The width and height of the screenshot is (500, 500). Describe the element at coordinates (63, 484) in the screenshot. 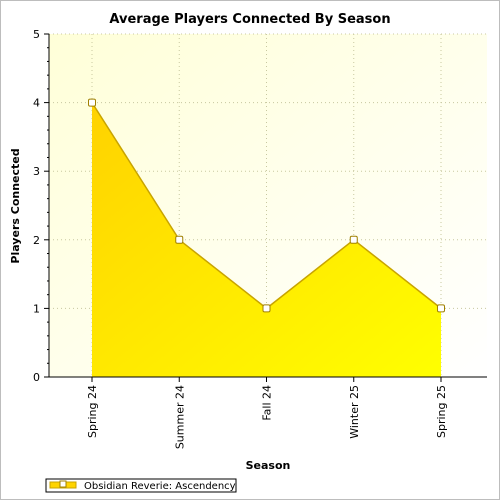

I see `legend-marker` at that location.